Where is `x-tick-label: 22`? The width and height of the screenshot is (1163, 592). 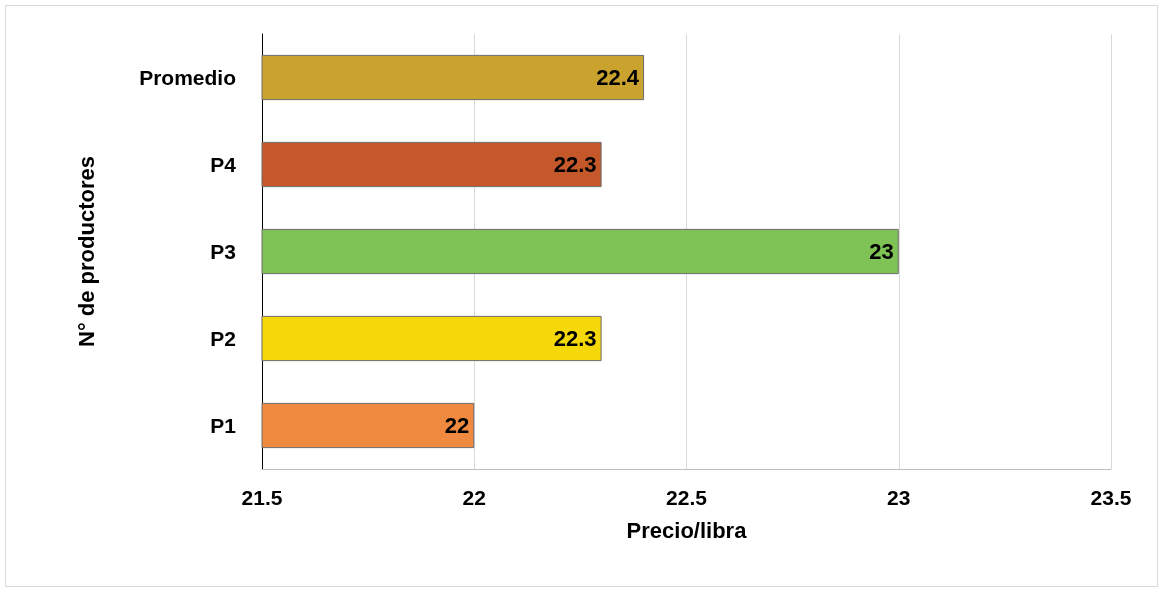 x-tick-label: 22 is located at coordinates (474, 497).